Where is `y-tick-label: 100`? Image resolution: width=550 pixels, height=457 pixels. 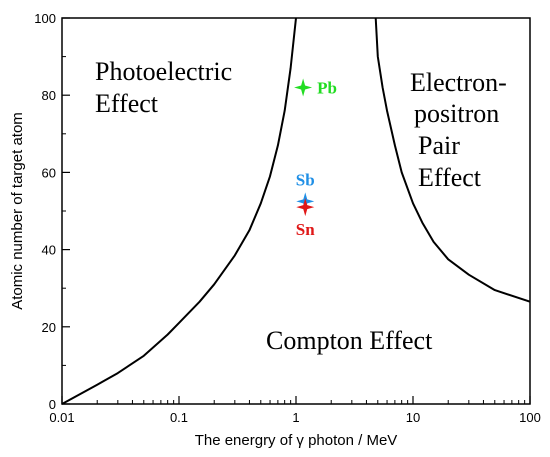
y-tick-label: 100 is located at coordinates (45, 18).